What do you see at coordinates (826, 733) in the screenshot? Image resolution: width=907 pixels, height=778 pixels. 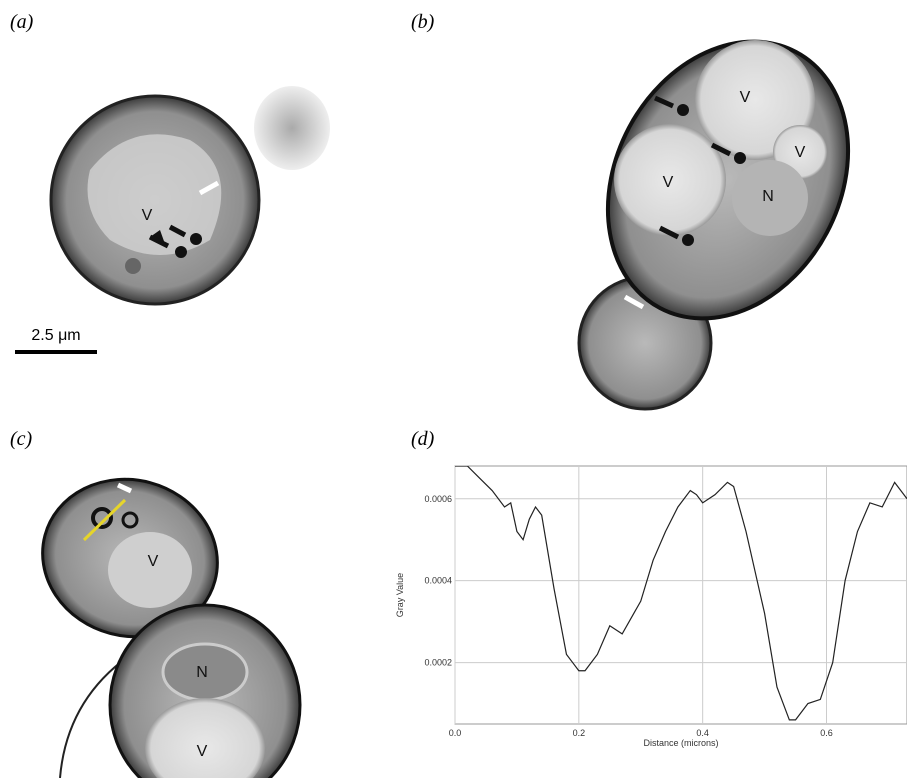 I see `x-tick-label: 0.6` at bounding box center [826, 733].